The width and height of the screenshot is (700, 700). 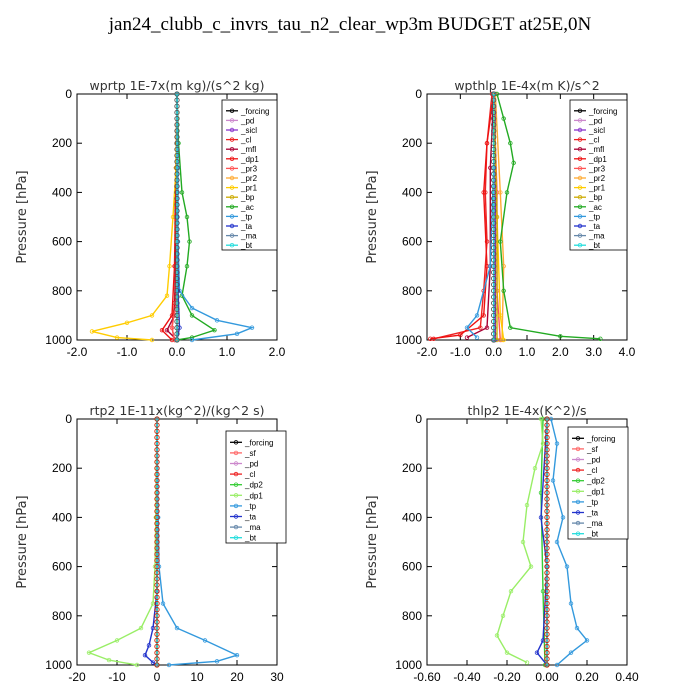 What do you see at coordinates (427, 677) in the screenshot?
I see `x-tick-label: -0.60` at bounding box center [427, 677].